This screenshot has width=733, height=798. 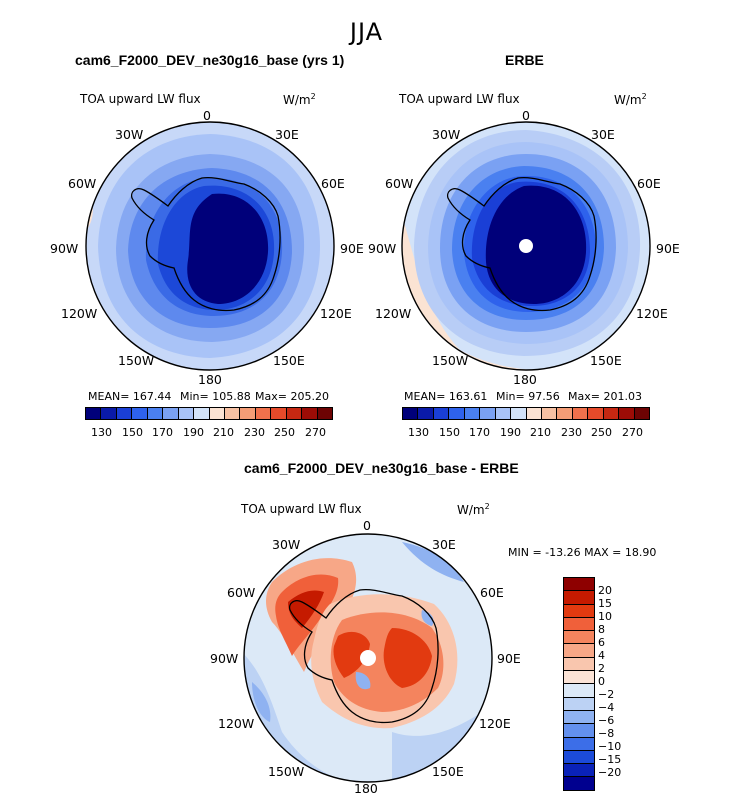 What do you see at coordinates (606, 733) in the screenshot?
I see `p3-cb-tick: −8` at bounding box center [606, 733].